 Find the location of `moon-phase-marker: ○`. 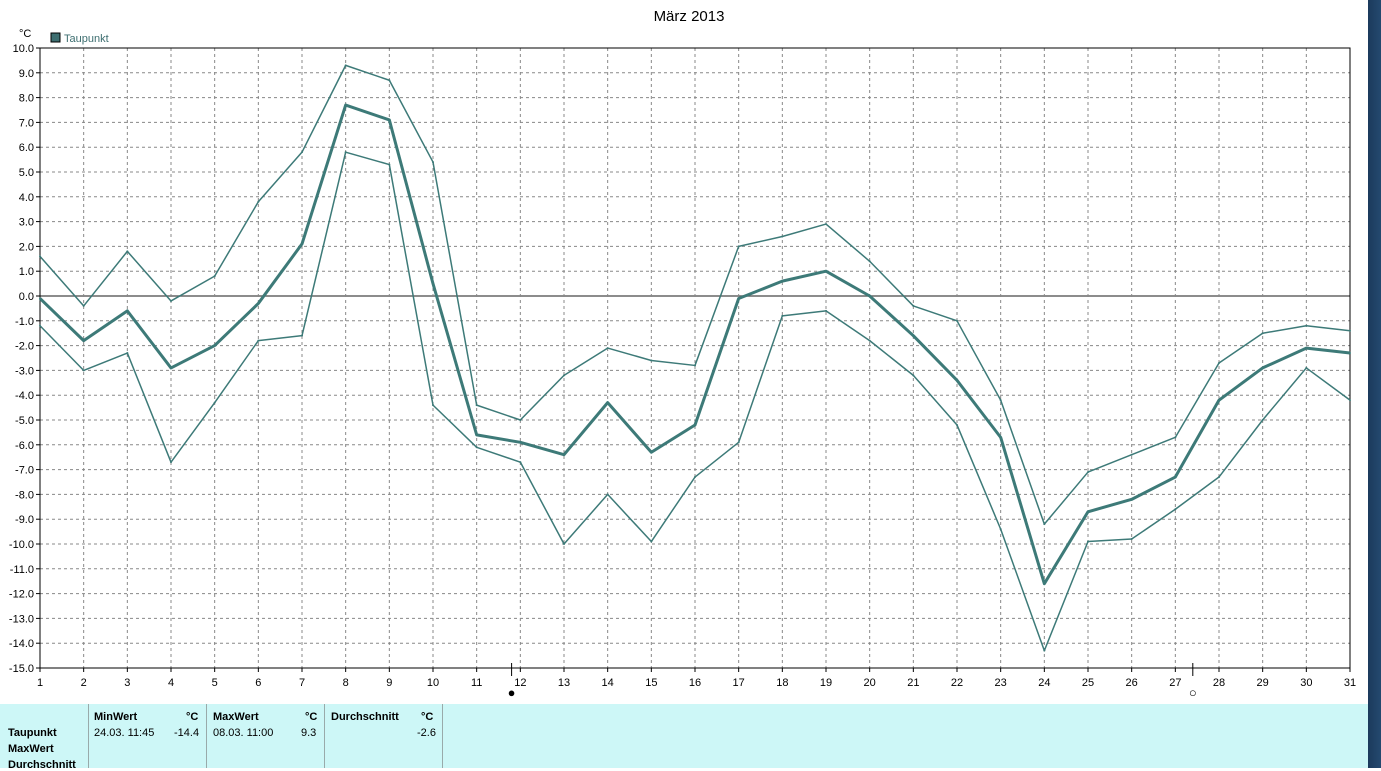

moon-phase-marker: ○ is located at coordinates (1193, 692).